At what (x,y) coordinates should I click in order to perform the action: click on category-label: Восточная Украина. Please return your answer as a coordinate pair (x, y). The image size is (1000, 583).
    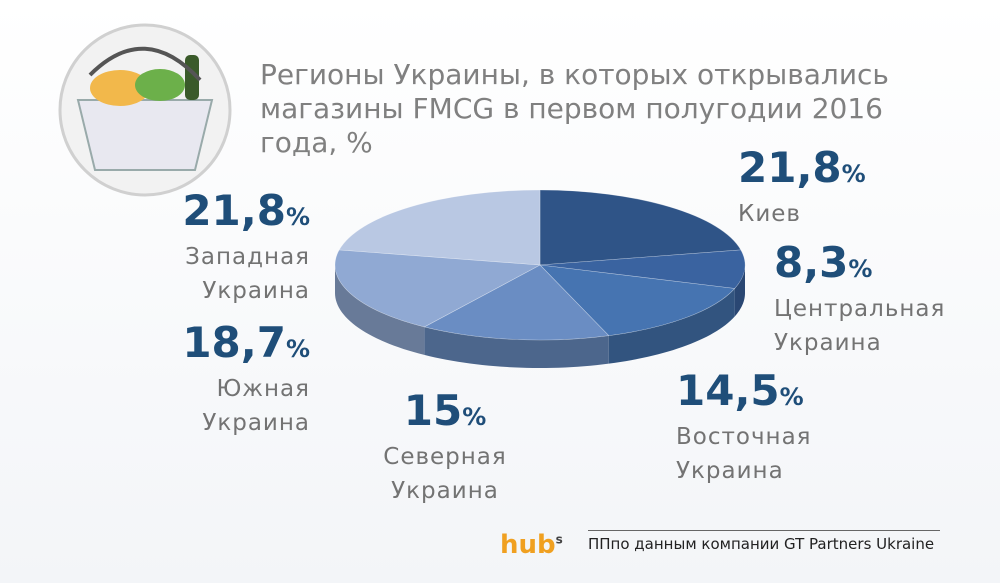
    Looking at the image, I should click on (744, 454).